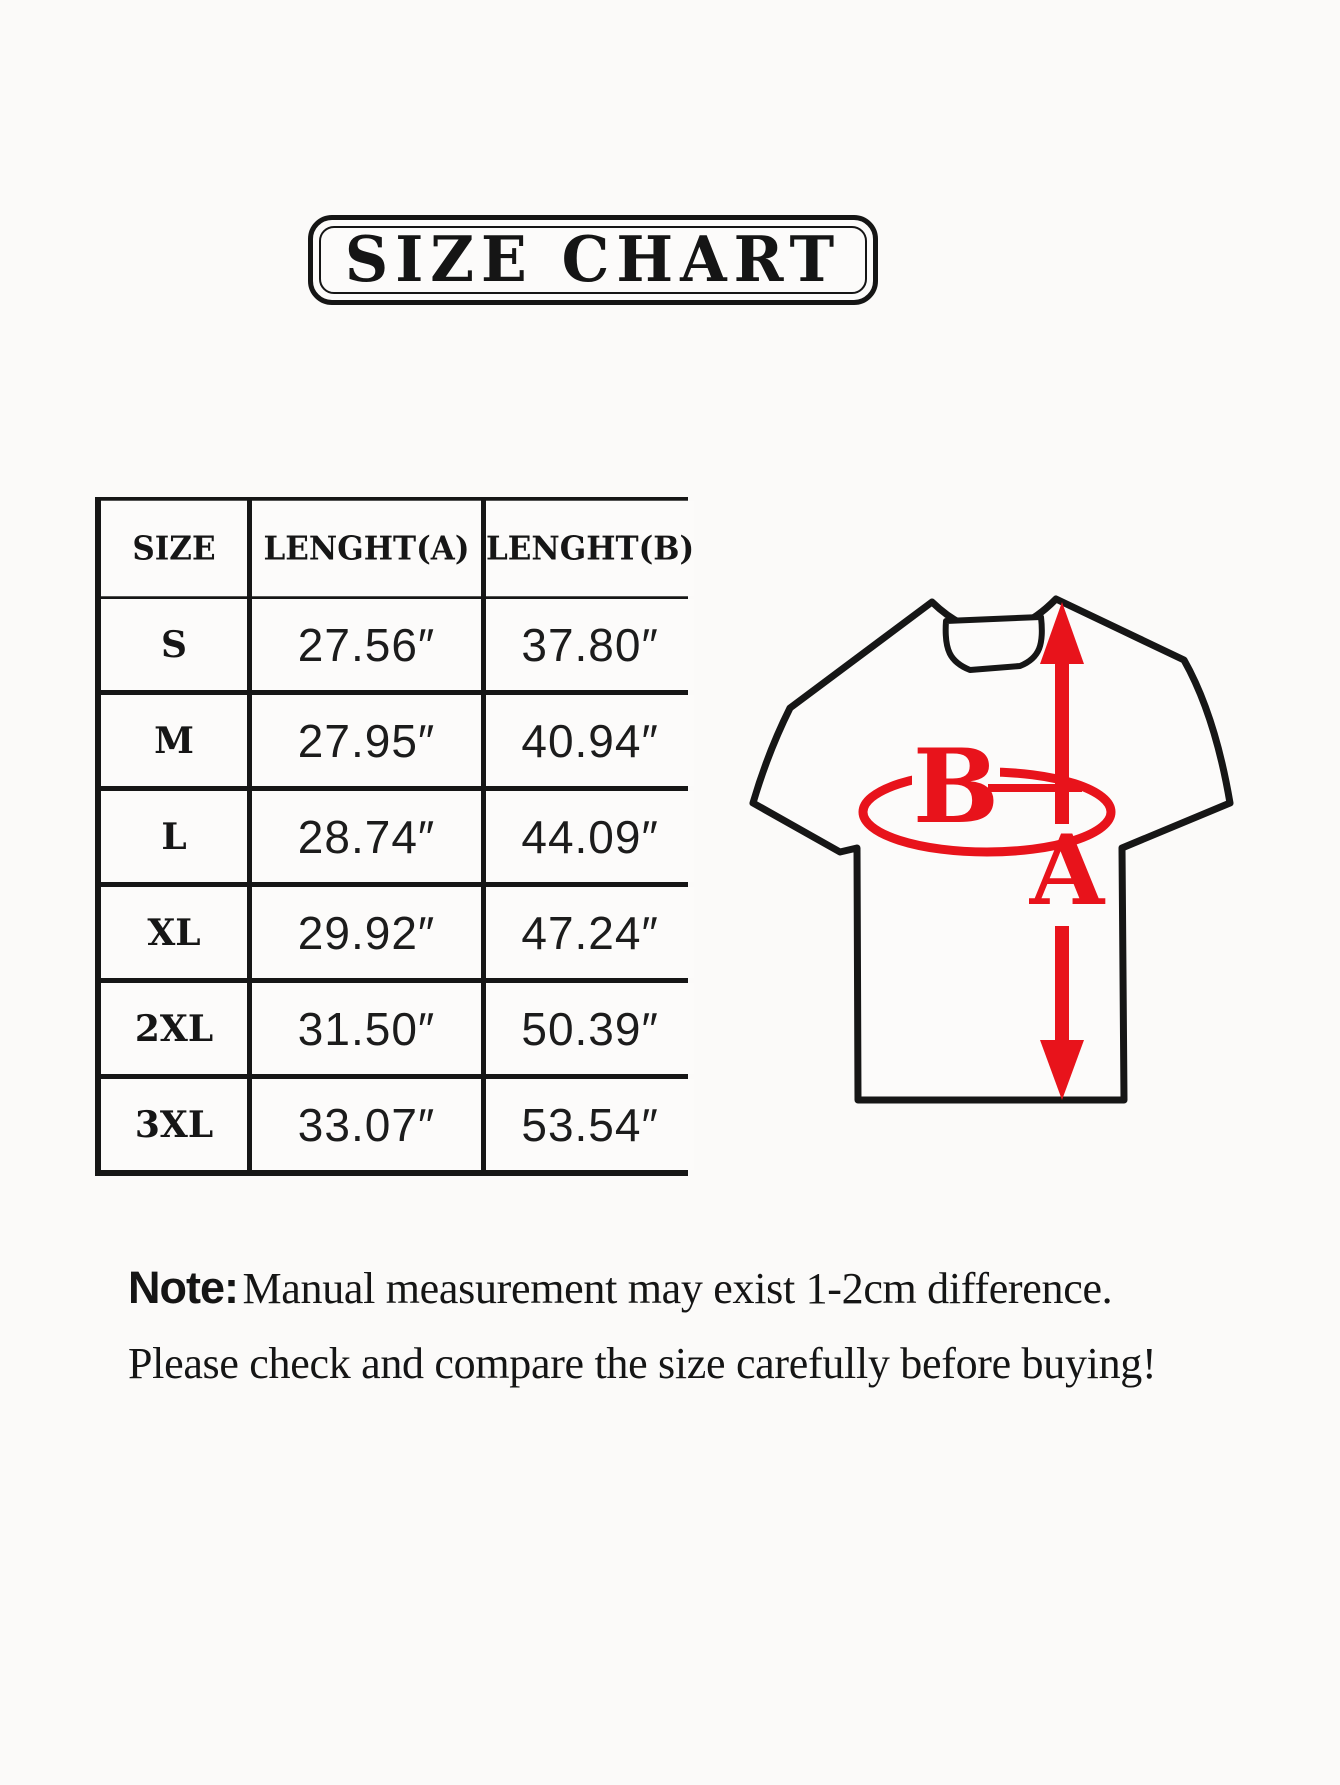  I want to click on length-b-cell: 47.24″, so click(590, 932).